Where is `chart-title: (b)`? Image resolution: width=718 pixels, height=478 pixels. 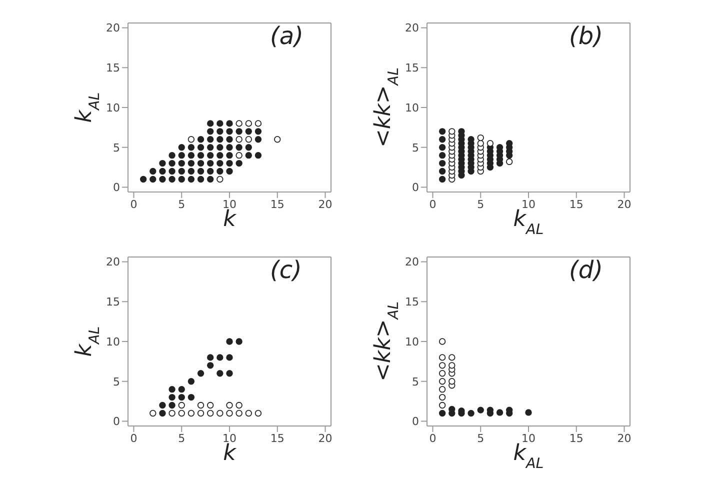 chart-title: (b) is located at coordinates (586, 36).